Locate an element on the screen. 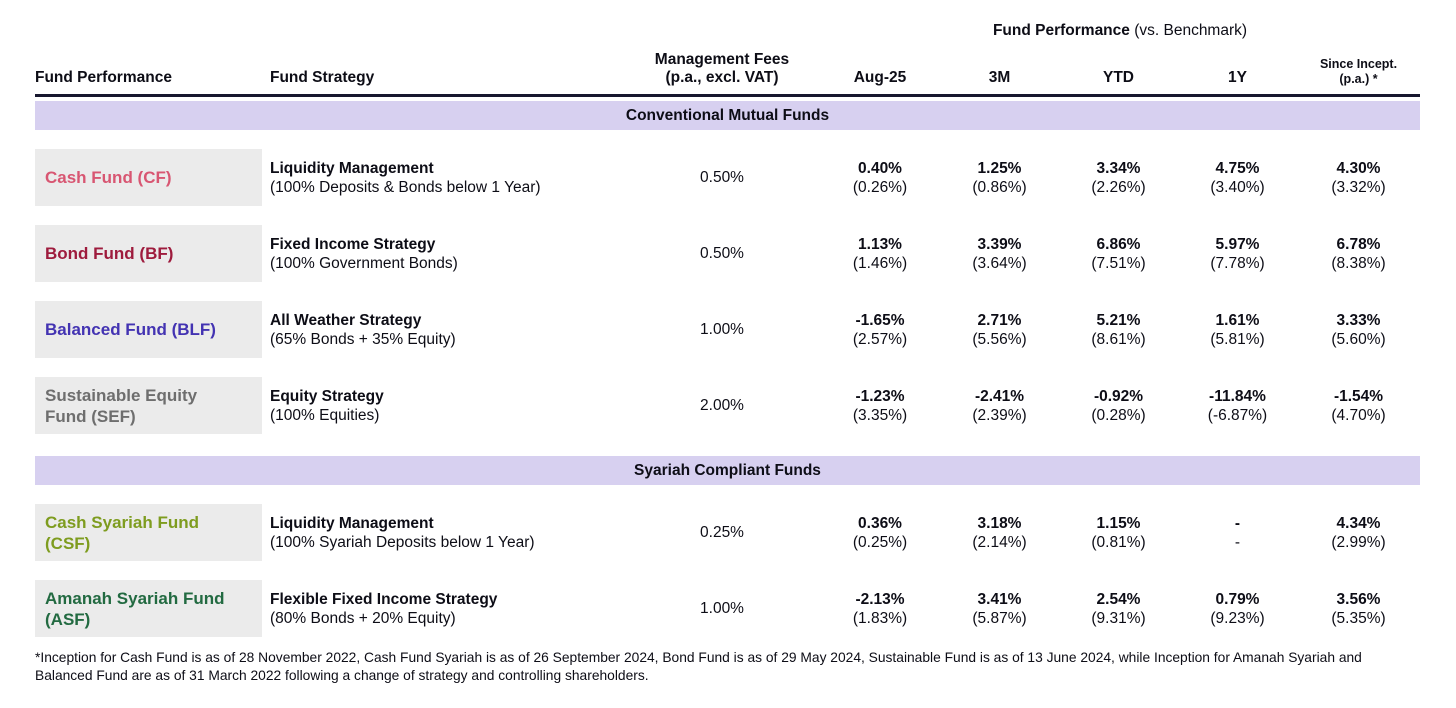 This screenshot has width=1456, height=708. strategy-detail: (100% Deposits & Bonds below 1 Year) is located at coordinates (405, 187).